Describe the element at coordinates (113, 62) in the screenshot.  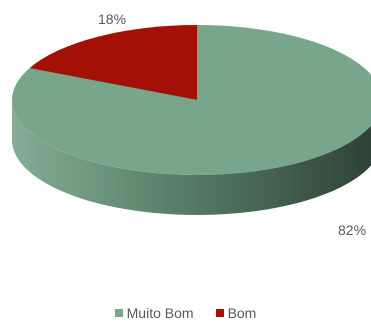
I see `pie-slice-bom` at that location.